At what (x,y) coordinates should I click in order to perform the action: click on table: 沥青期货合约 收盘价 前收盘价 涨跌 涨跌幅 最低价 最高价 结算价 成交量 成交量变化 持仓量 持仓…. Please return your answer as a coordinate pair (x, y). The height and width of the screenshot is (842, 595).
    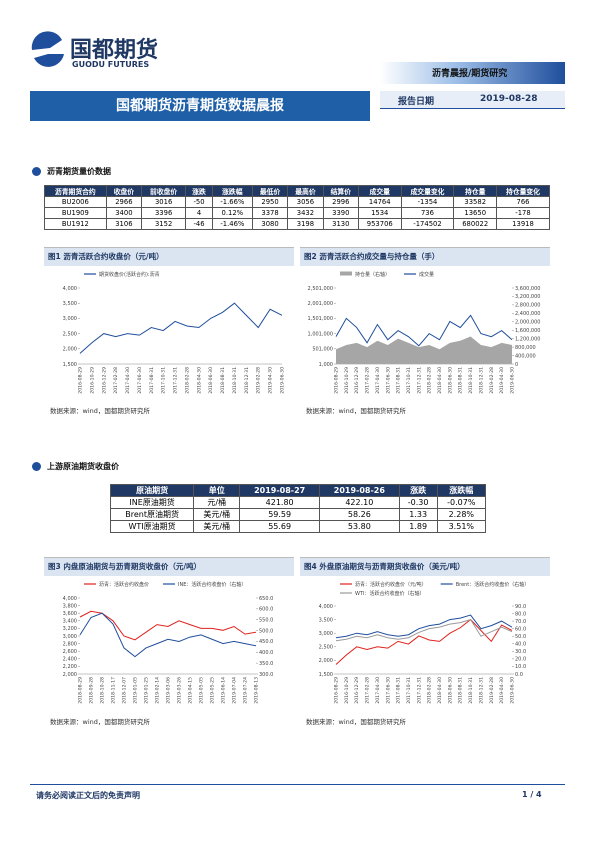
    Looking at the image, I should click on (297, 207).